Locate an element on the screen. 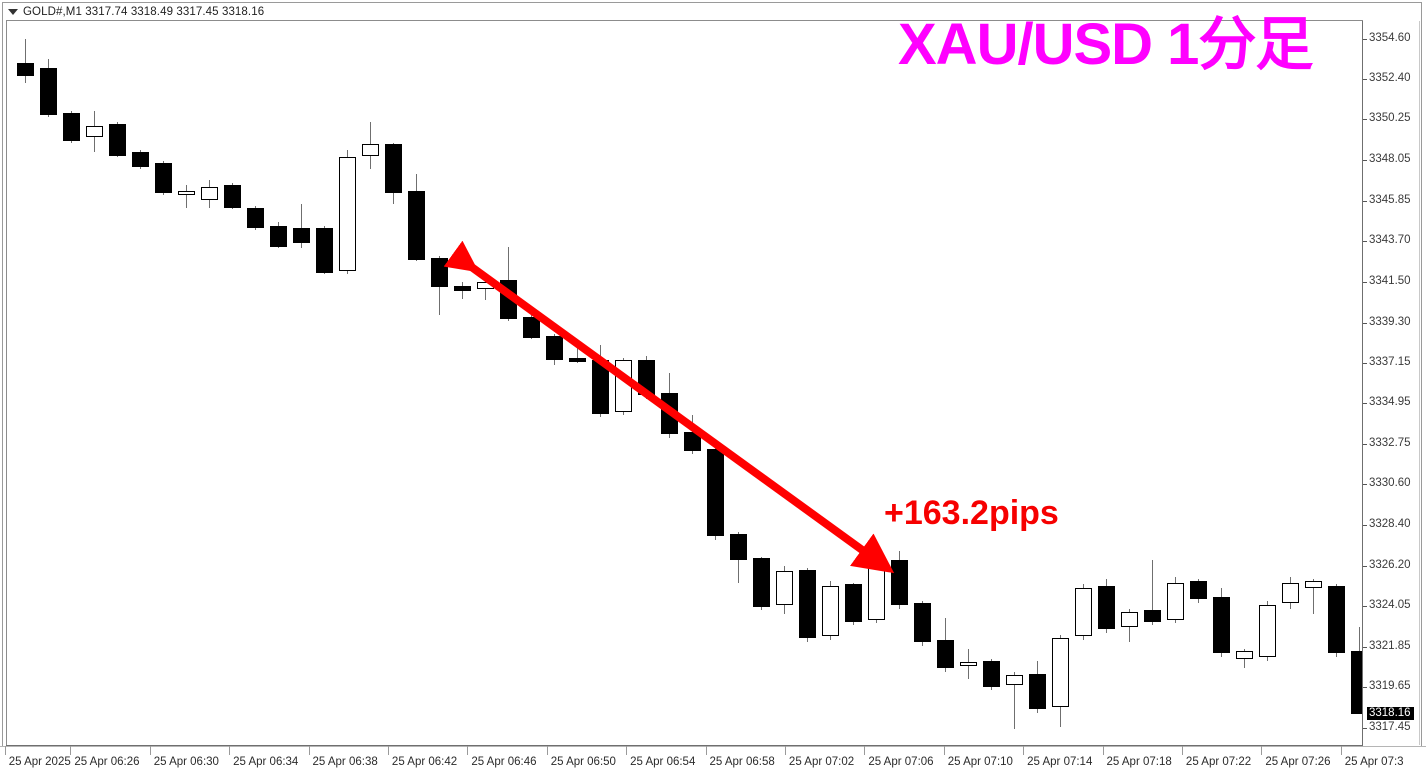 The height and width of the screenshot is (773, 1426). plot-border-right is located at coordinates (1362, 383).